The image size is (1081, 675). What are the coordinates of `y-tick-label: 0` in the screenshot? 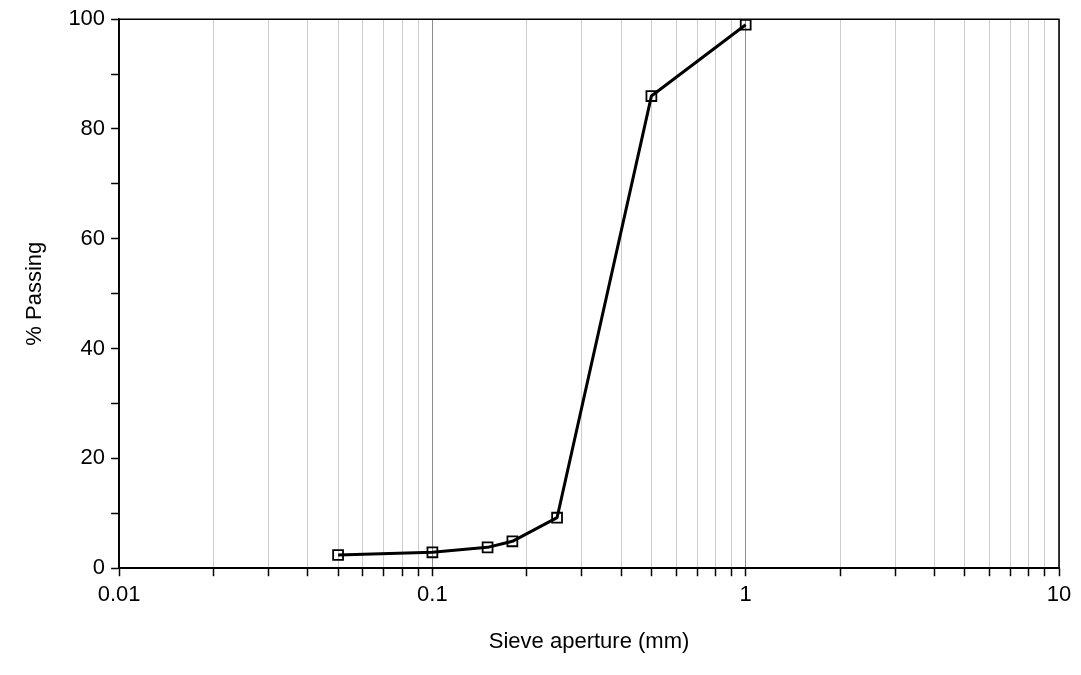 It's located at (99, 567).